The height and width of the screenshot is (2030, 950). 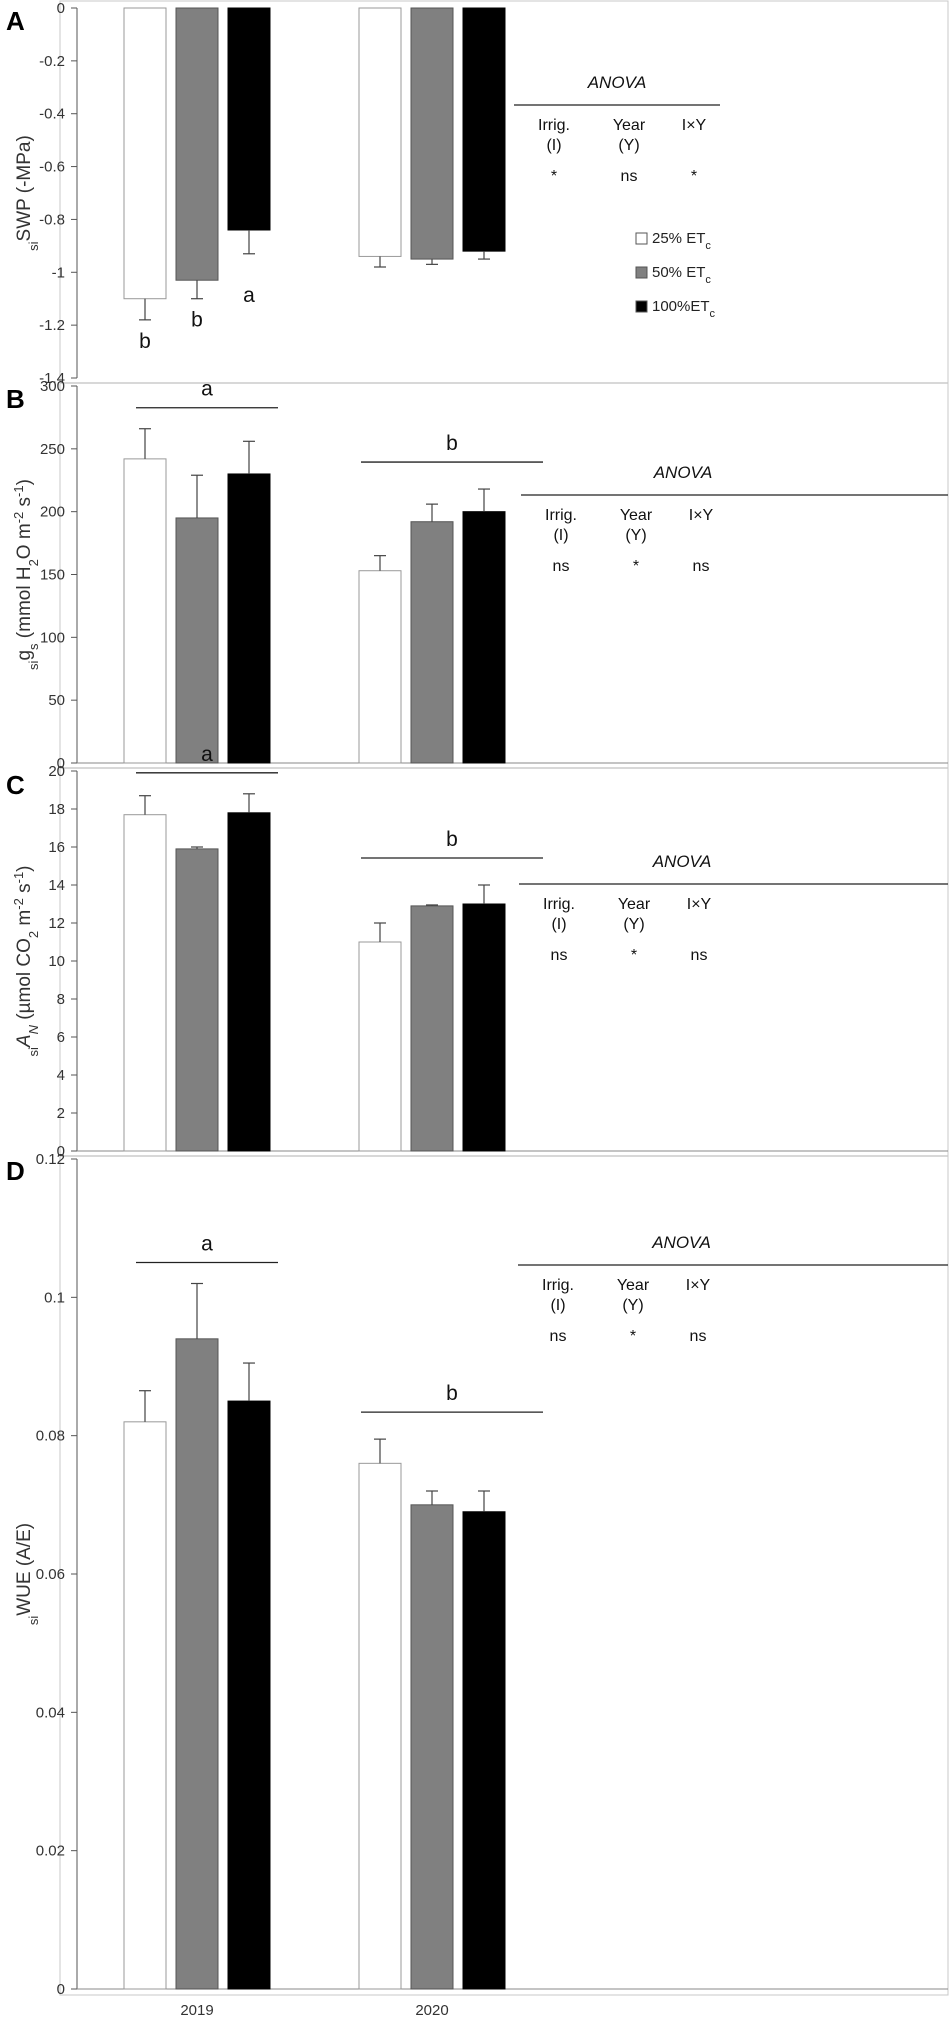 What do you see at coordinates (52, 219) in the screenshot?
I see `y-tick-label: -0.8` at bounding box center [52, 219].